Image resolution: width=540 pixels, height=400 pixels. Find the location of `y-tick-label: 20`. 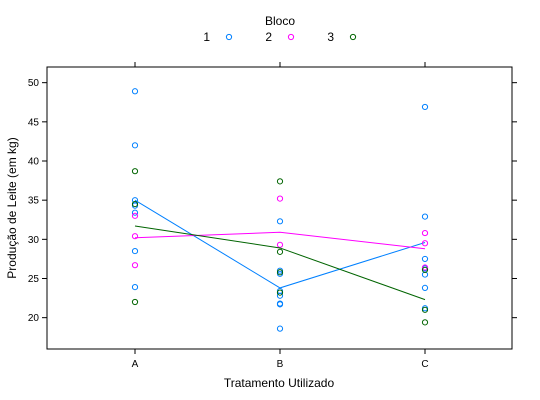

y-tick-label: 20 is located at coordinates (34, 318).